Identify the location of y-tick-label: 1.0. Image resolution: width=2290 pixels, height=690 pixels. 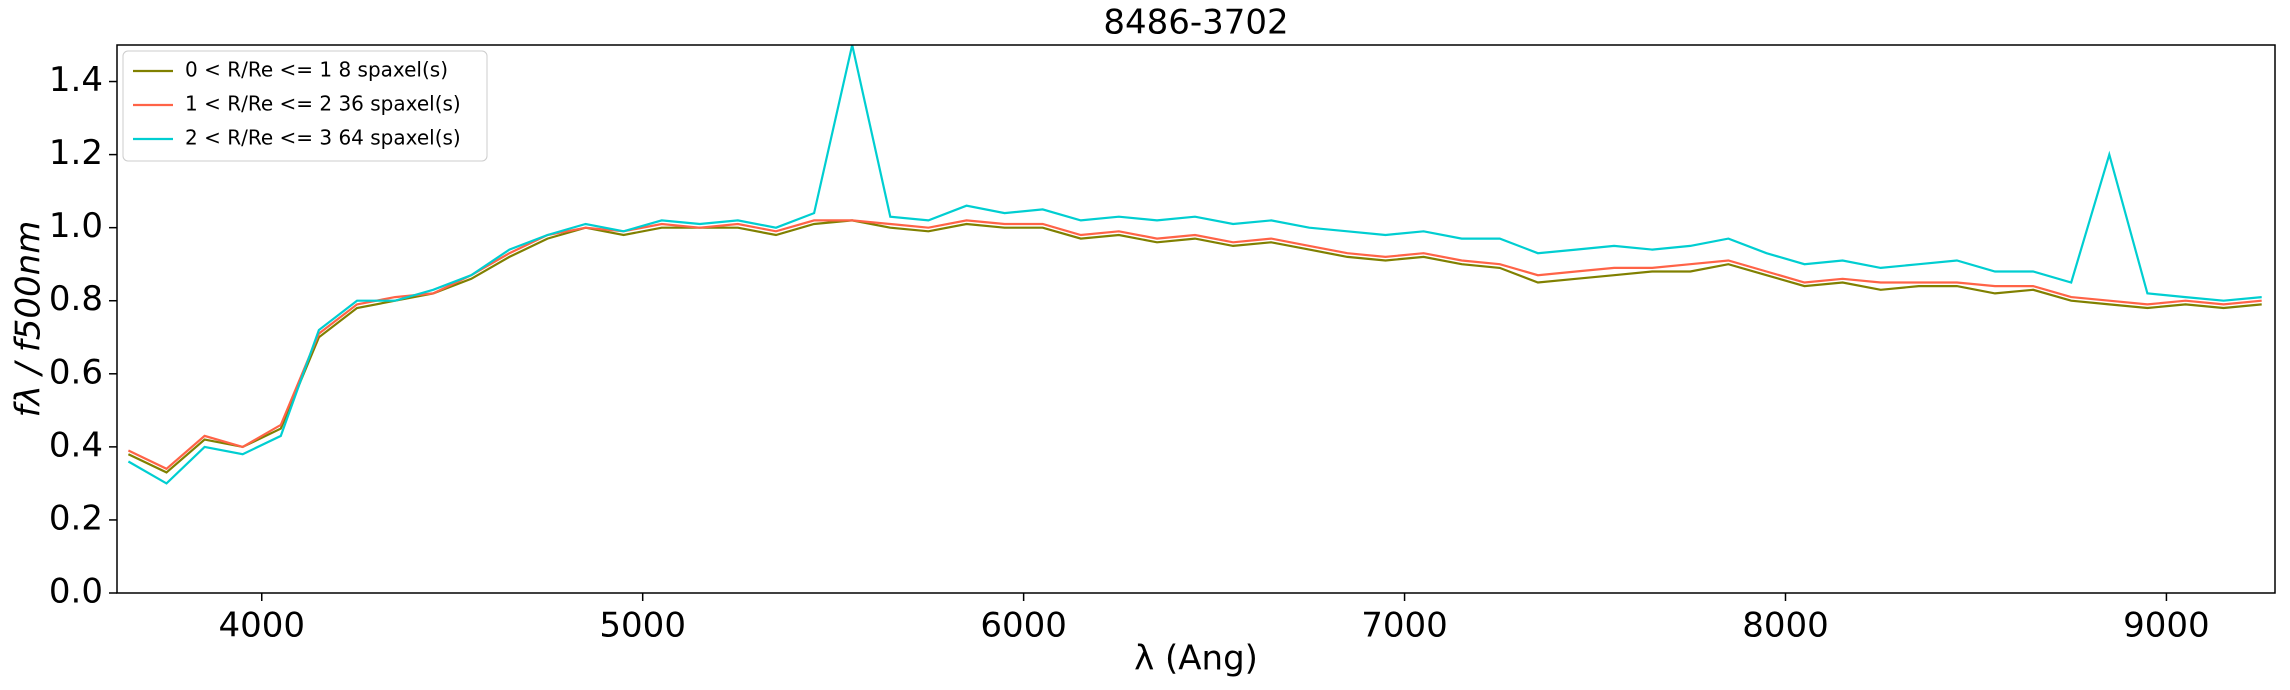
(76, 226).